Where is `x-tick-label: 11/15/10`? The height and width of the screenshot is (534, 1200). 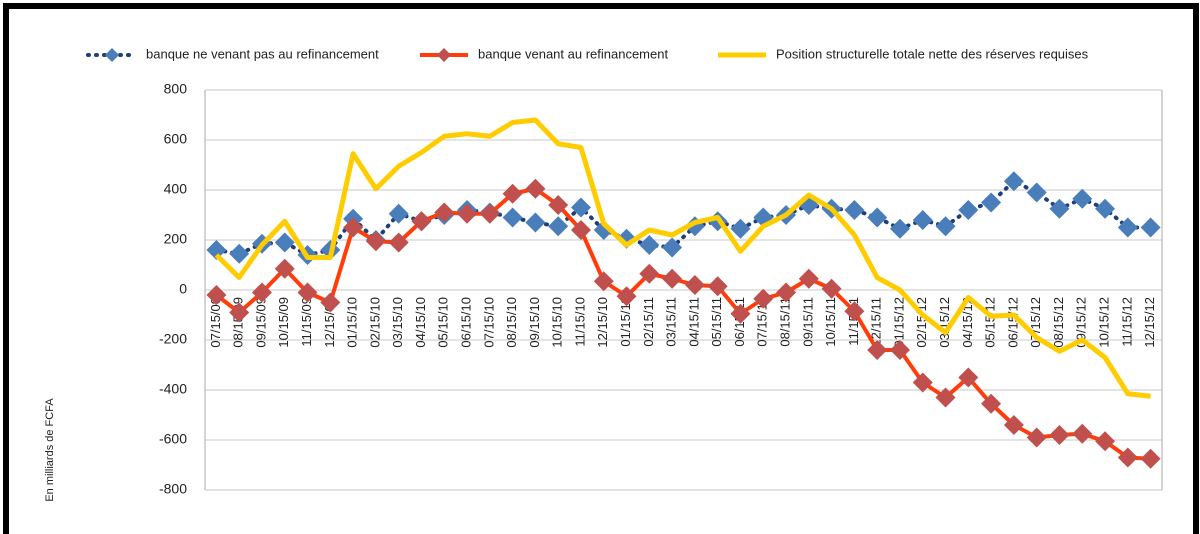
x-tick-label: 11/15/10 is located at coordinates (579, 322).